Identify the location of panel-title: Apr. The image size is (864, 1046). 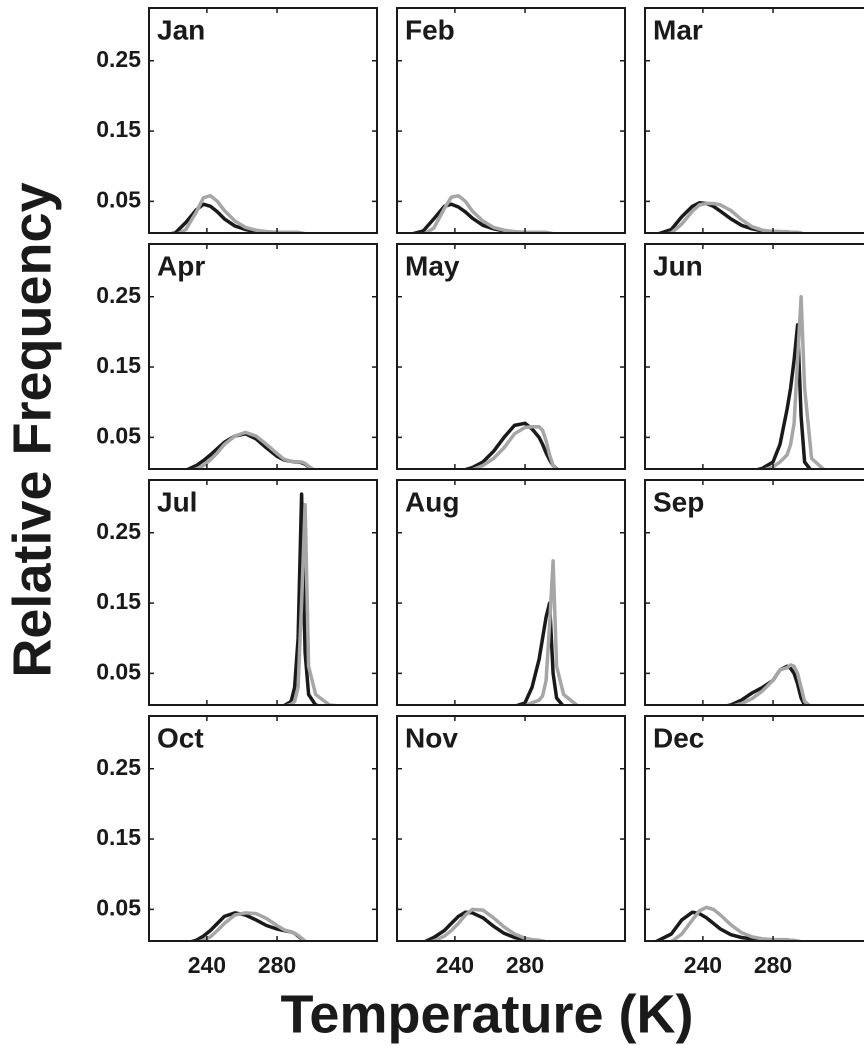
(181, 265).